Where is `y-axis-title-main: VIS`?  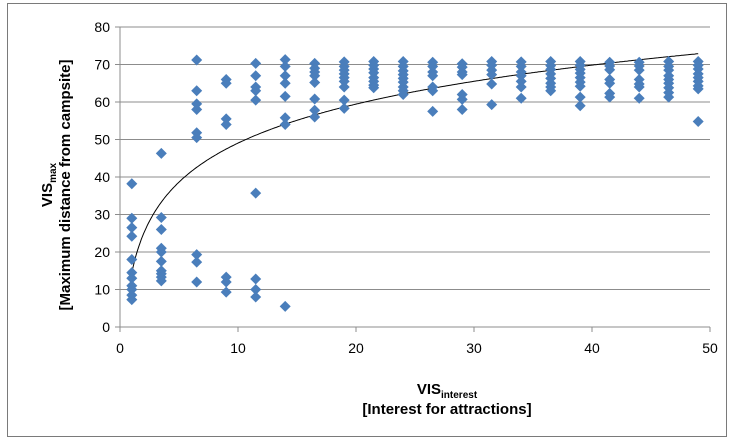 y-axis-title-main: VIS is located at coordinates (47, 195).